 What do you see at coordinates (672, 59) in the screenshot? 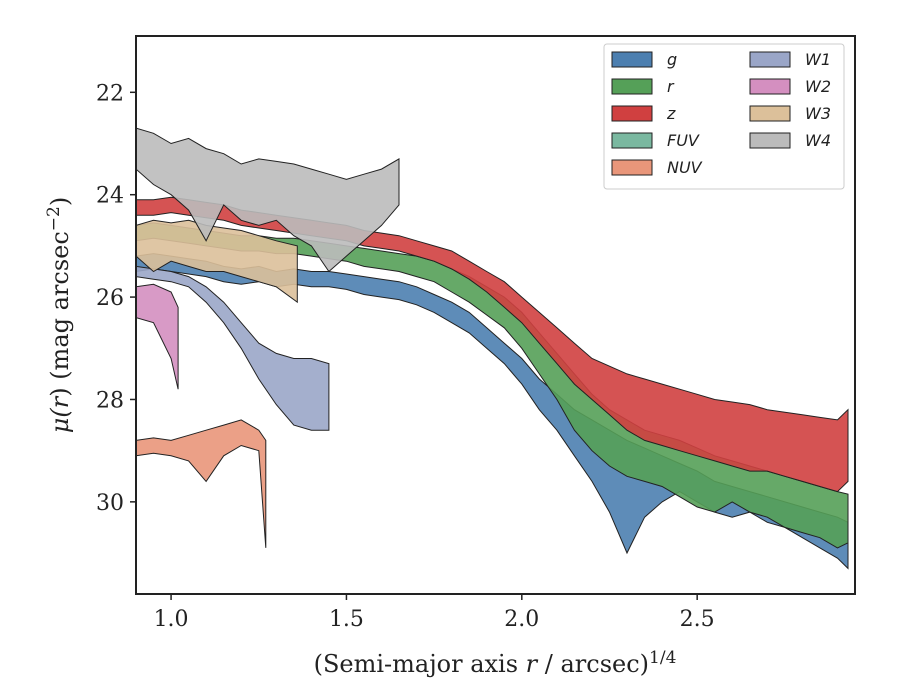
I see `legend-label-g: g` at bounding box center [672, 59].